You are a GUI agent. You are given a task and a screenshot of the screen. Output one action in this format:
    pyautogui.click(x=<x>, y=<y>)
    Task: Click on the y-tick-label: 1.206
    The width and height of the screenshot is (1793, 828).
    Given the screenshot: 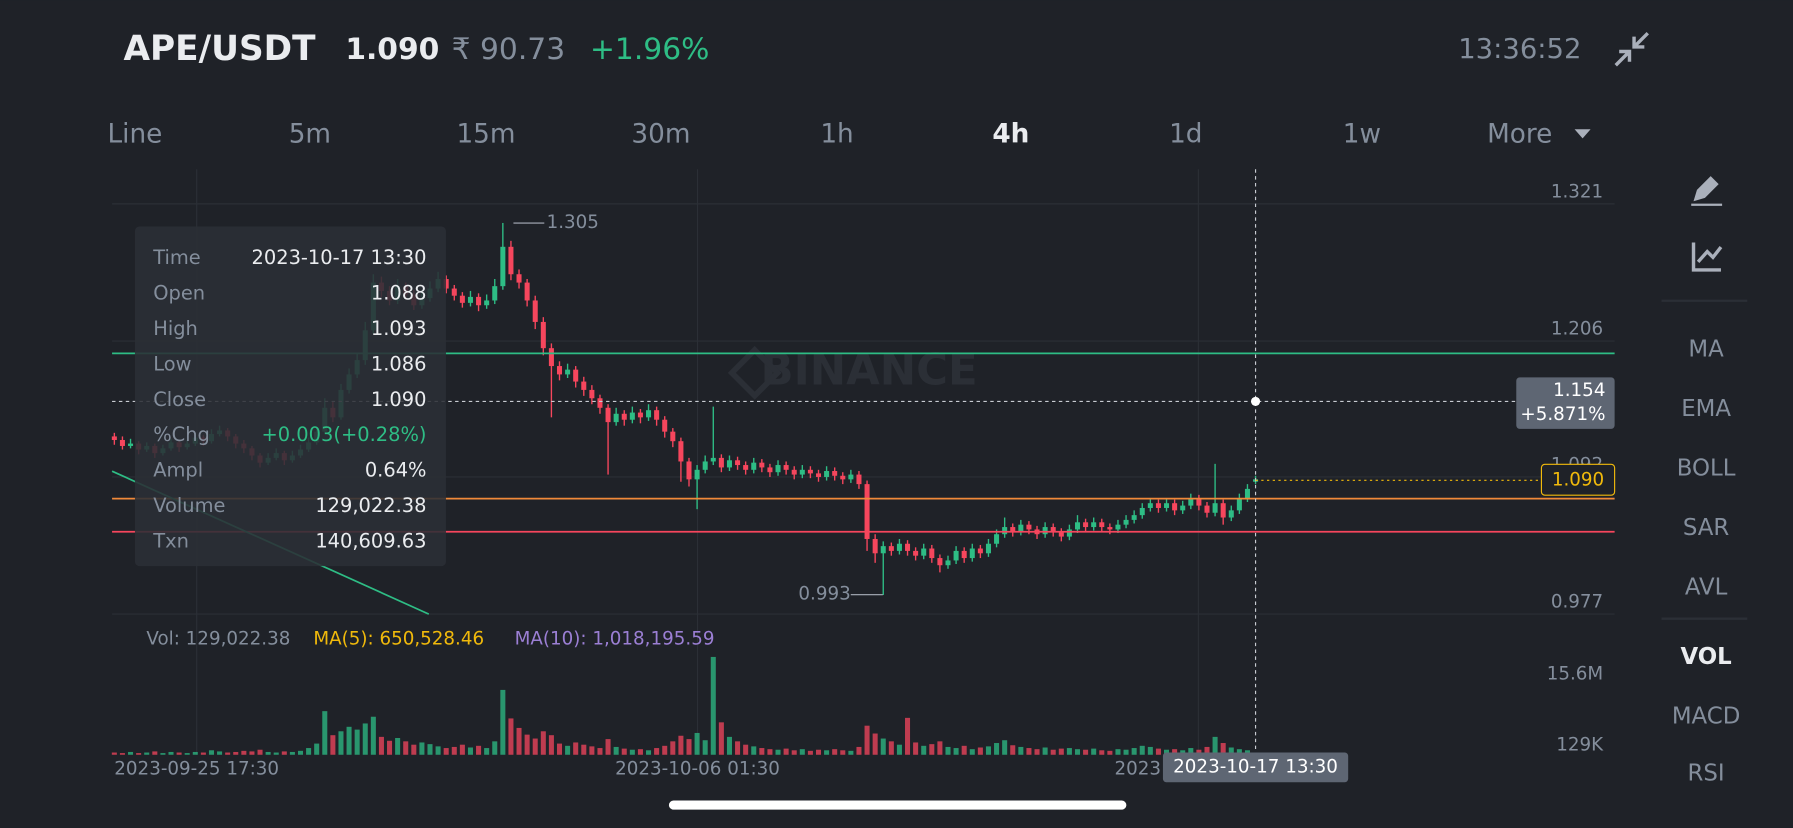 What is the action you would take?
    pyautogui.click(x=1577, y=329)
    